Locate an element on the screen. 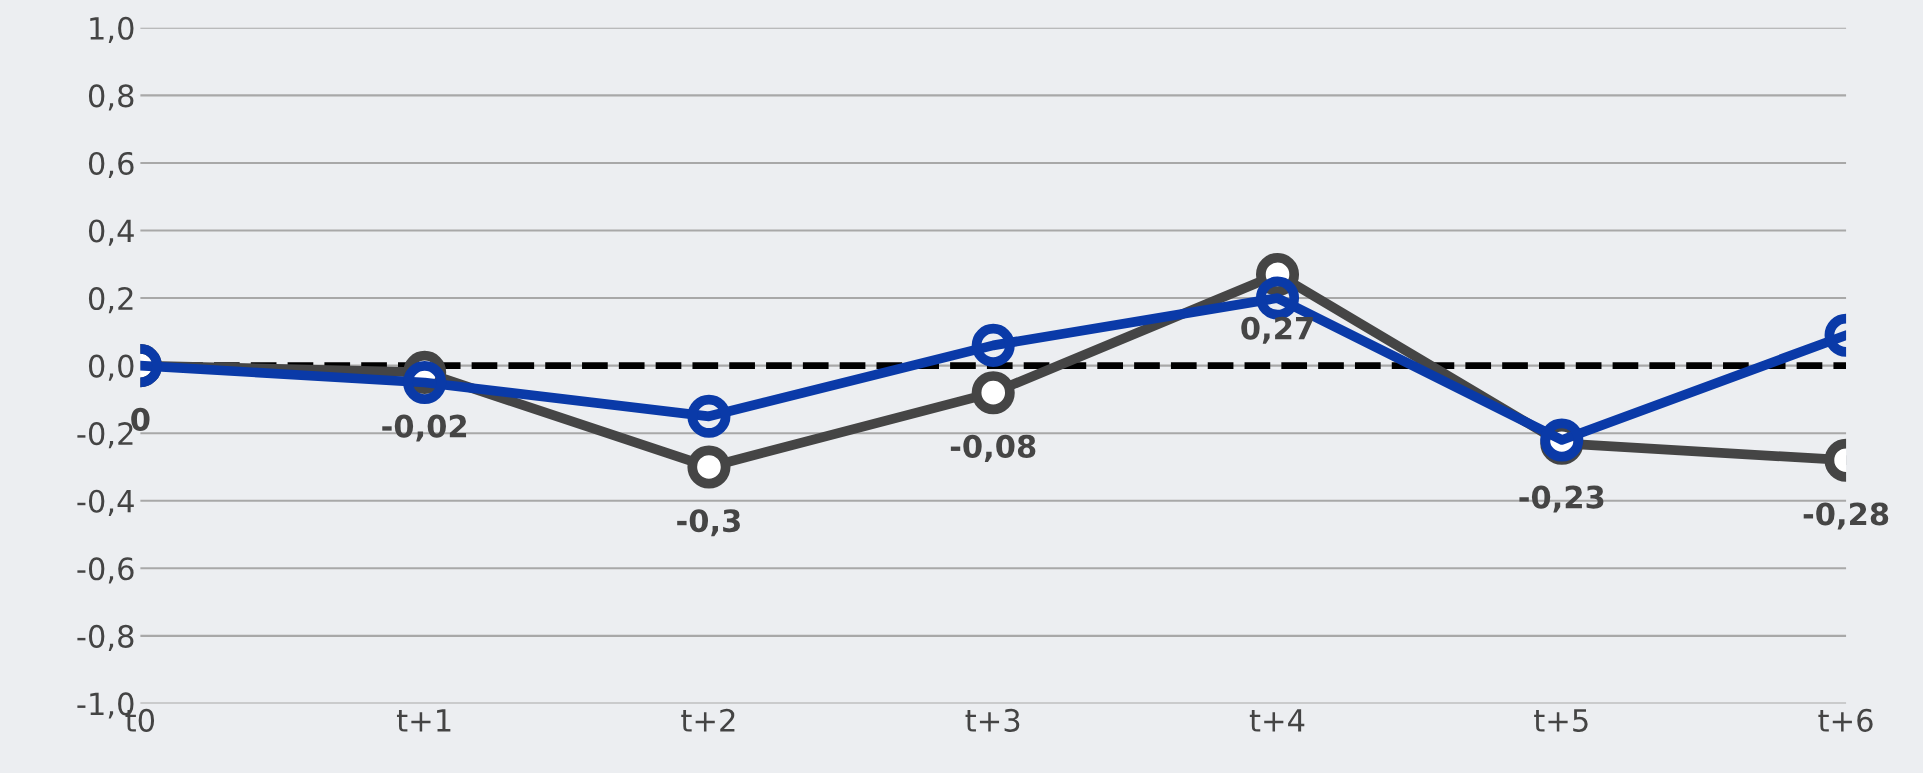 Image resolution: width=1923 pixels, height=773 pixels. data-label: -0,3 is located at coordinates (708, 523).